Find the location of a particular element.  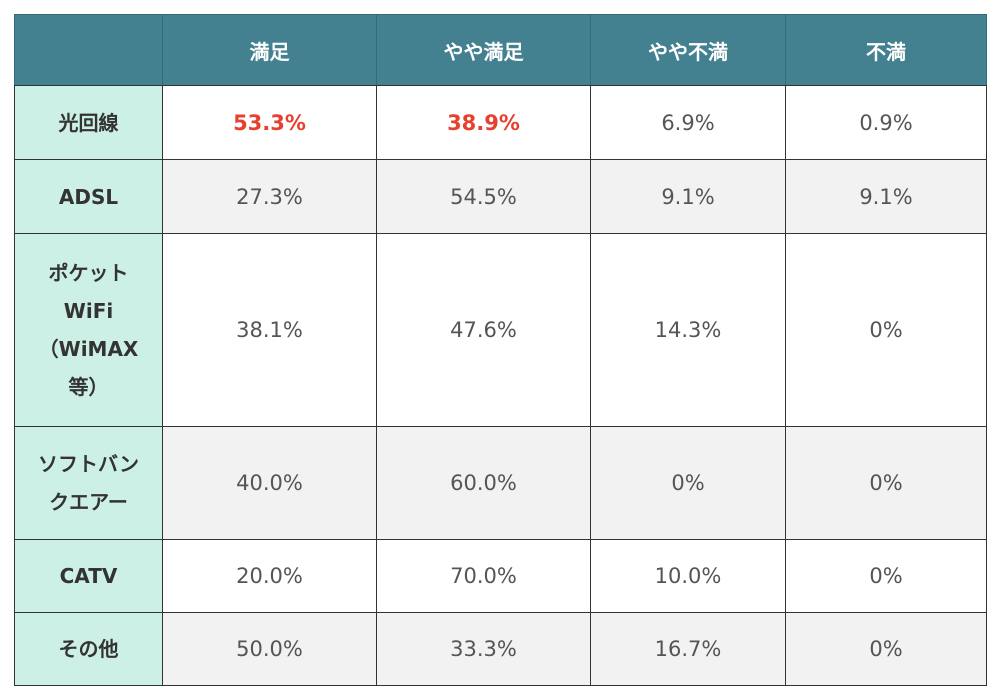

row-label: 光回線 is located at coordinates (88, 122).